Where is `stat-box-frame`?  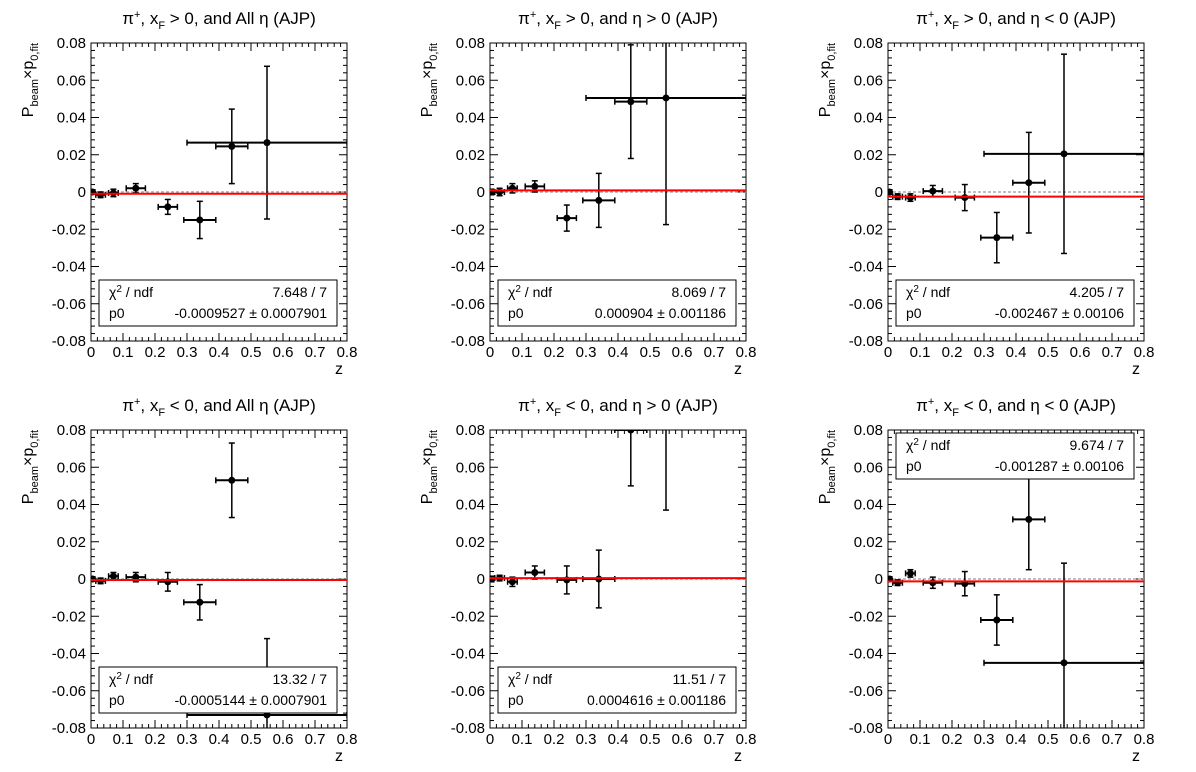 stat-box-frame is located at coordinates (617, 690).